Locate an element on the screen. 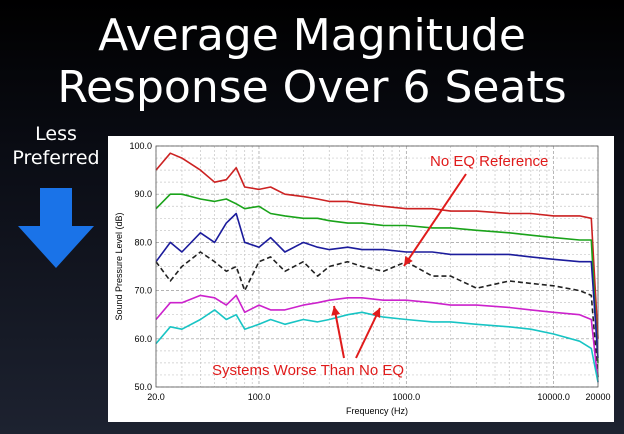 The height and width of the screenshot is (434, 624). annotation-arrow-worse-2-head is located at coordinates (376, 313).